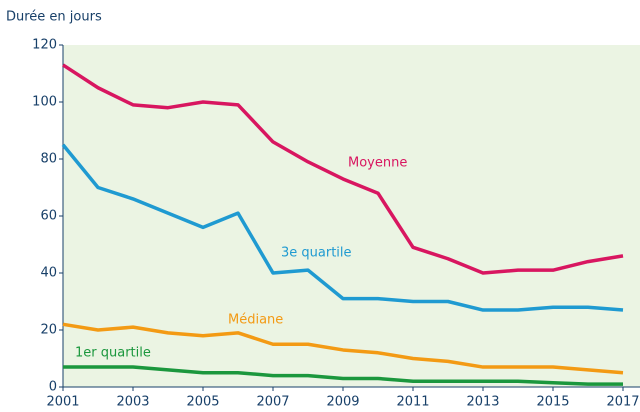  What do you see at coordinates (48, 330) in the screenshot?
I see `y-tick-label: 20` at bounding box center [48, 330].